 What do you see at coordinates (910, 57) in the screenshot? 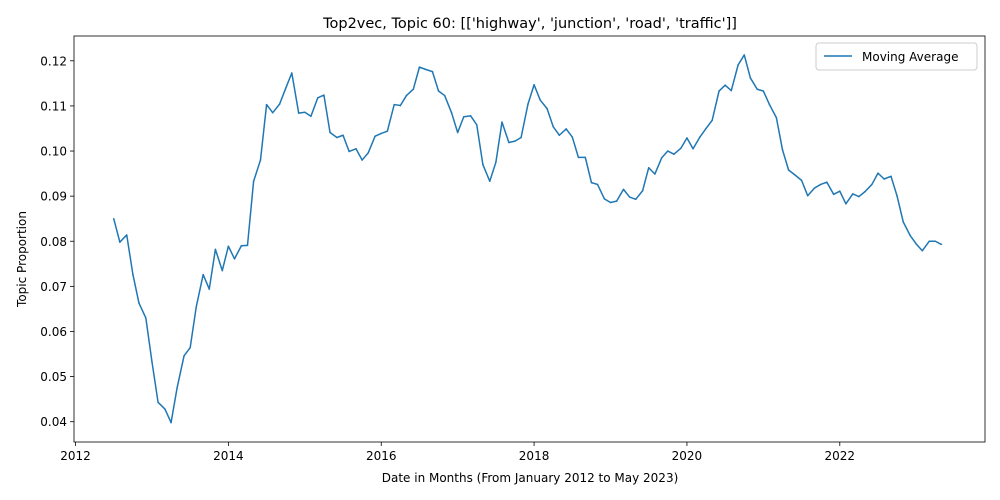
I see `legend-label: Moving Average` at bounding box center [910, 57].